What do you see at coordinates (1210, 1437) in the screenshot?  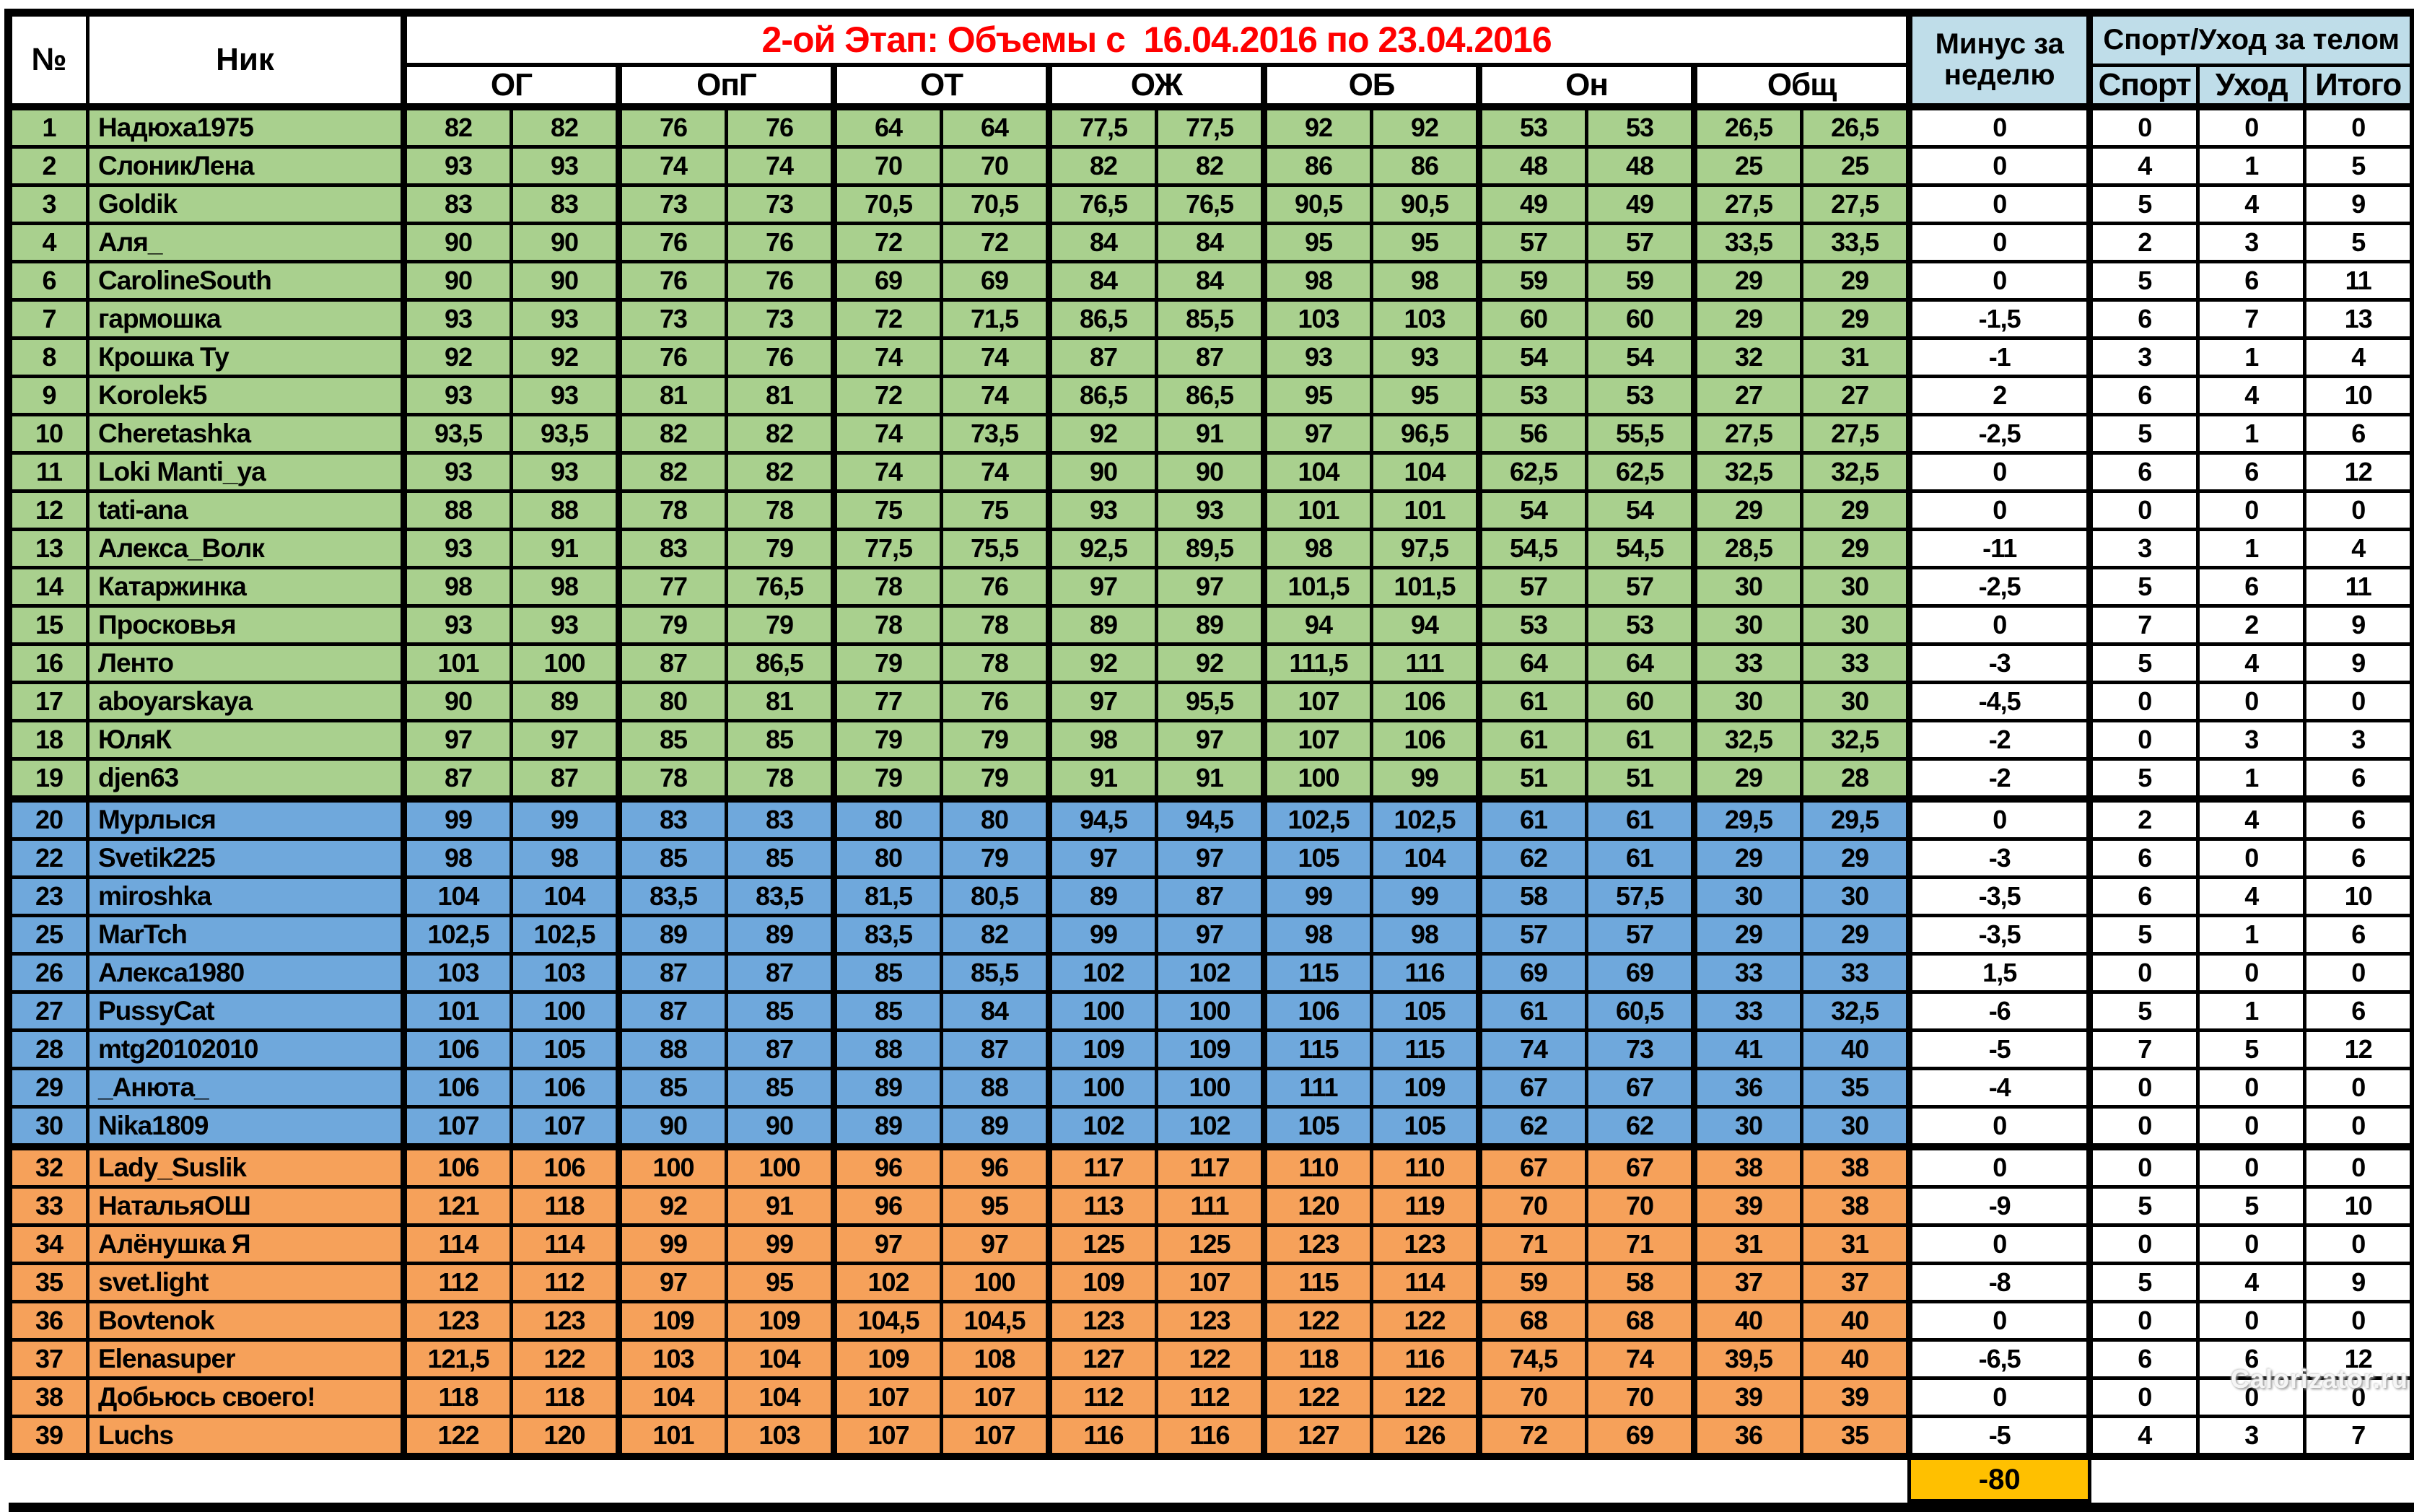 I see `value-cell: 116` at bounding box center [1210, 1437].